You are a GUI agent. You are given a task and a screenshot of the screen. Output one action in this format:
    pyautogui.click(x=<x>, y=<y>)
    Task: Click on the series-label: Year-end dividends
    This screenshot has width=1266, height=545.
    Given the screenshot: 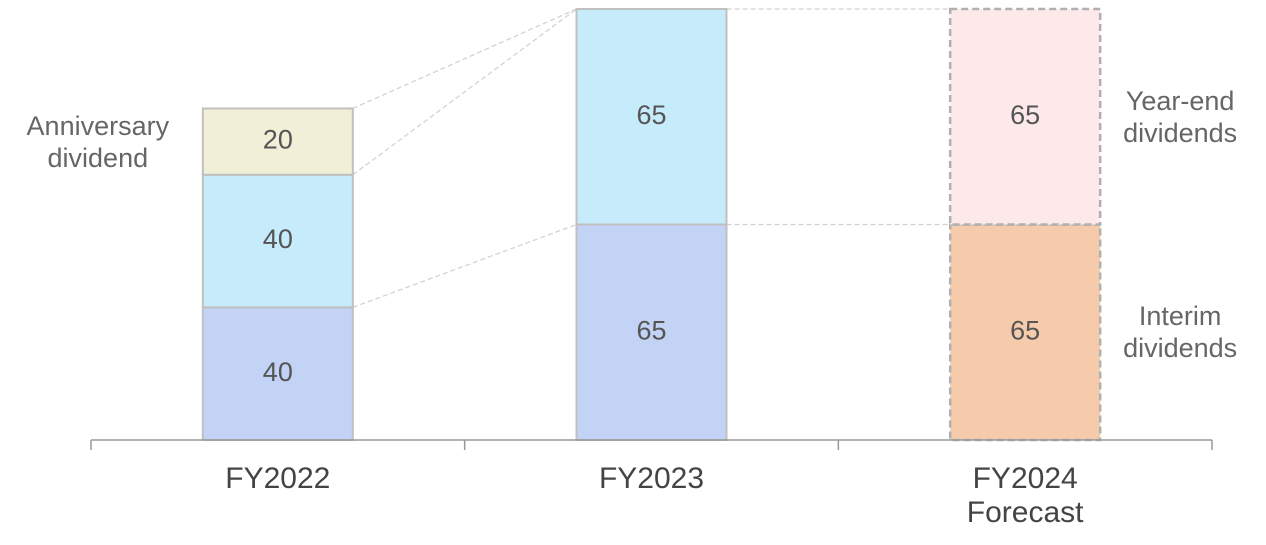 What is the action you would take?
    pyautogui.click(x=1180, y=116)
    